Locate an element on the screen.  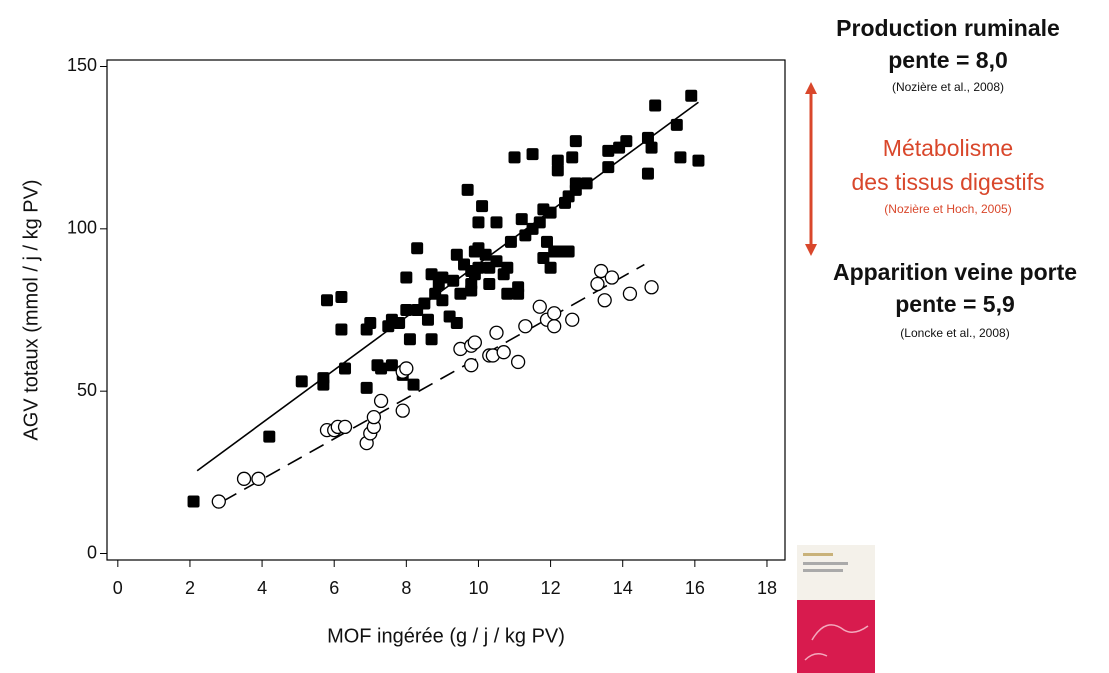
x-tick-label: 18 is located at coordinates (767, 588).